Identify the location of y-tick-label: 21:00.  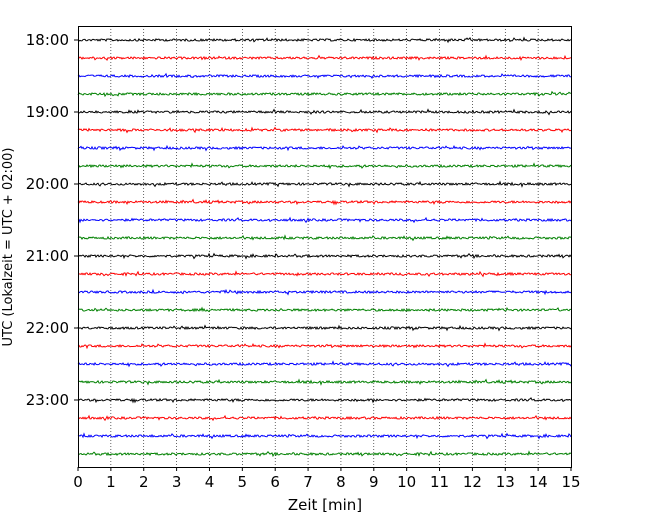
(47, 256).